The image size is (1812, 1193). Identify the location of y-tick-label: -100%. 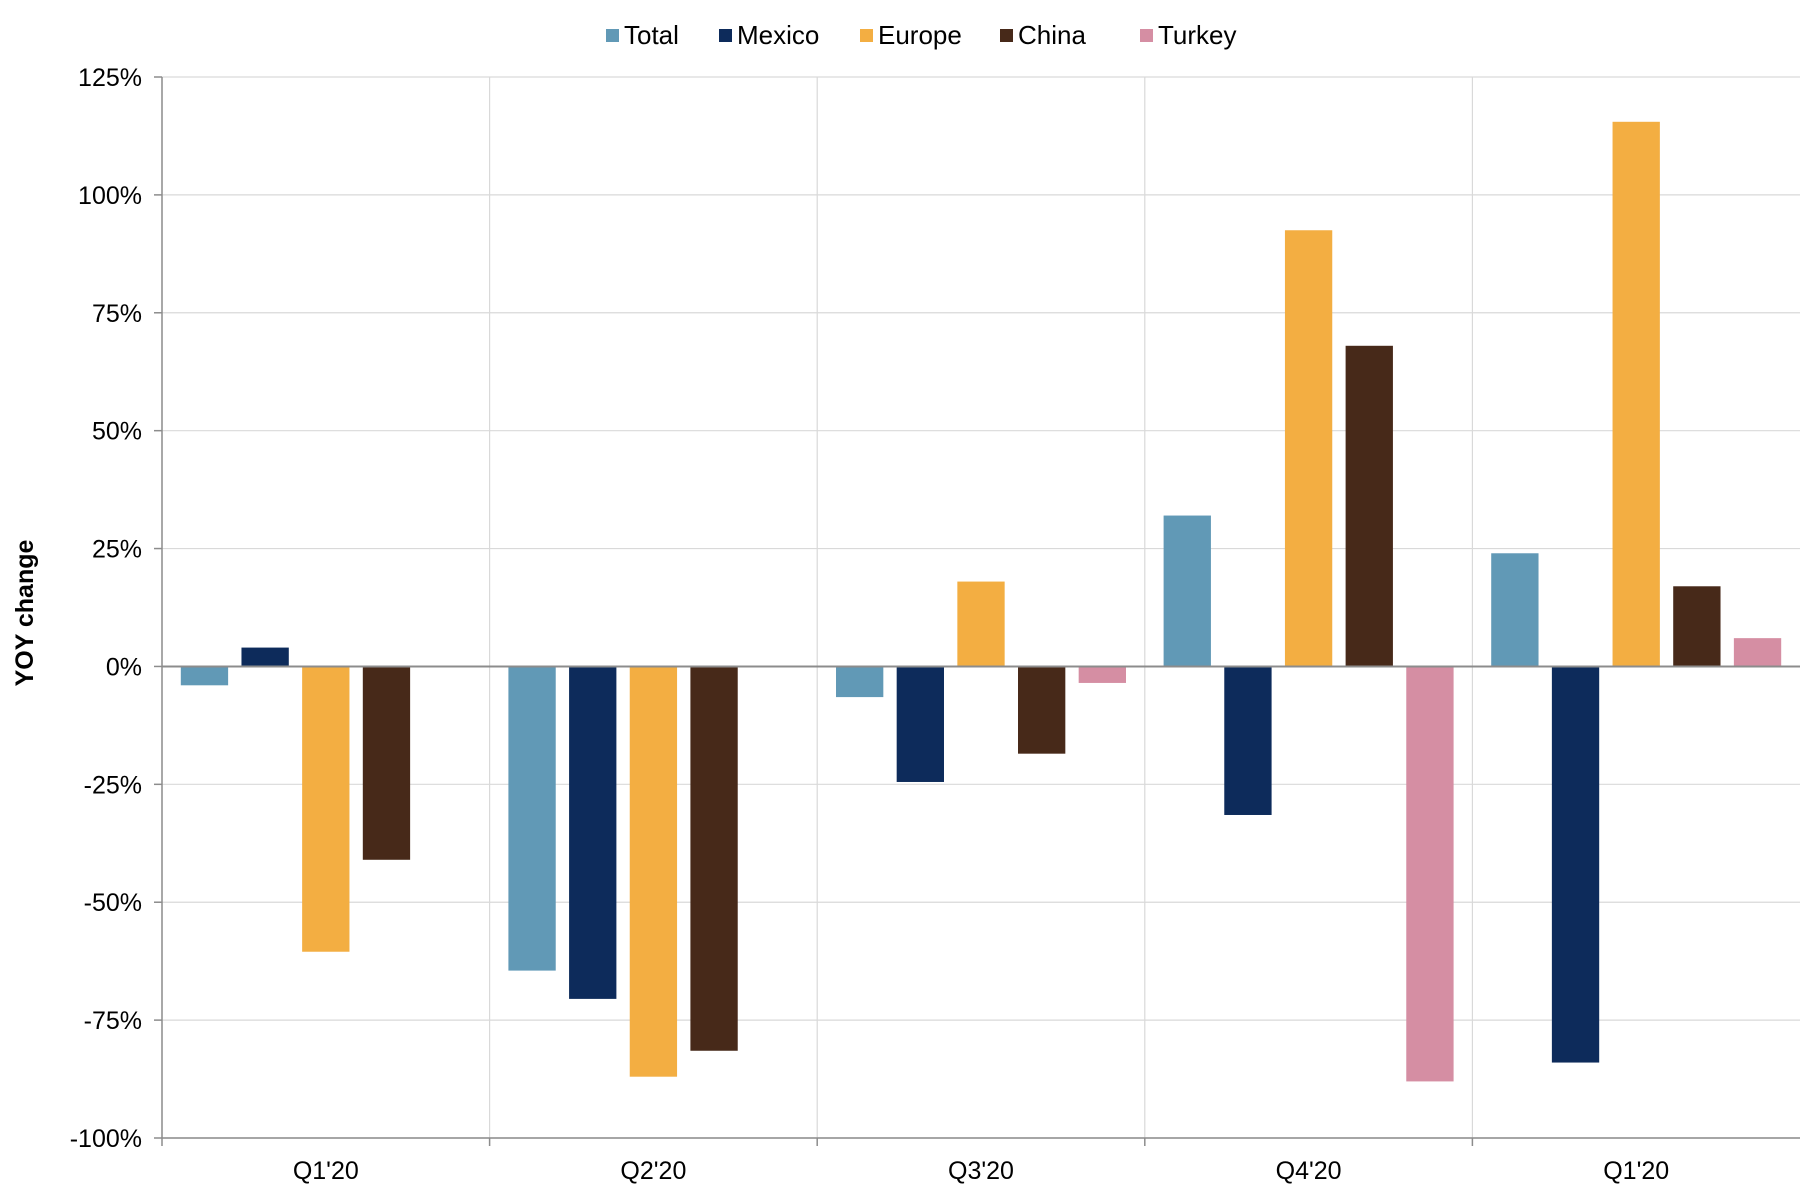
(106, 1139).